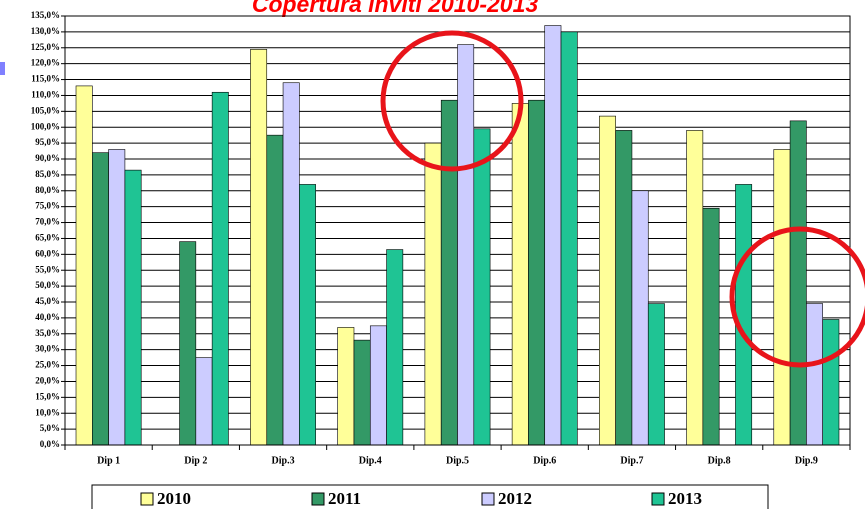  I want to click on y-tick-label: 105,0%, so click(45, 110).